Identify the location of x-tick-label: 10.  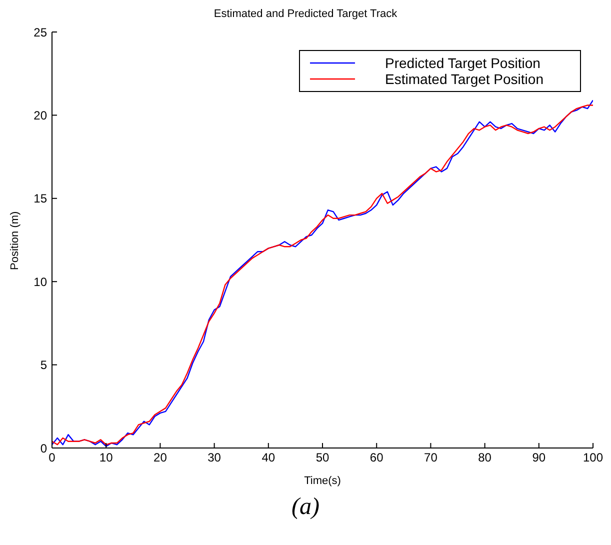
(106, 457).